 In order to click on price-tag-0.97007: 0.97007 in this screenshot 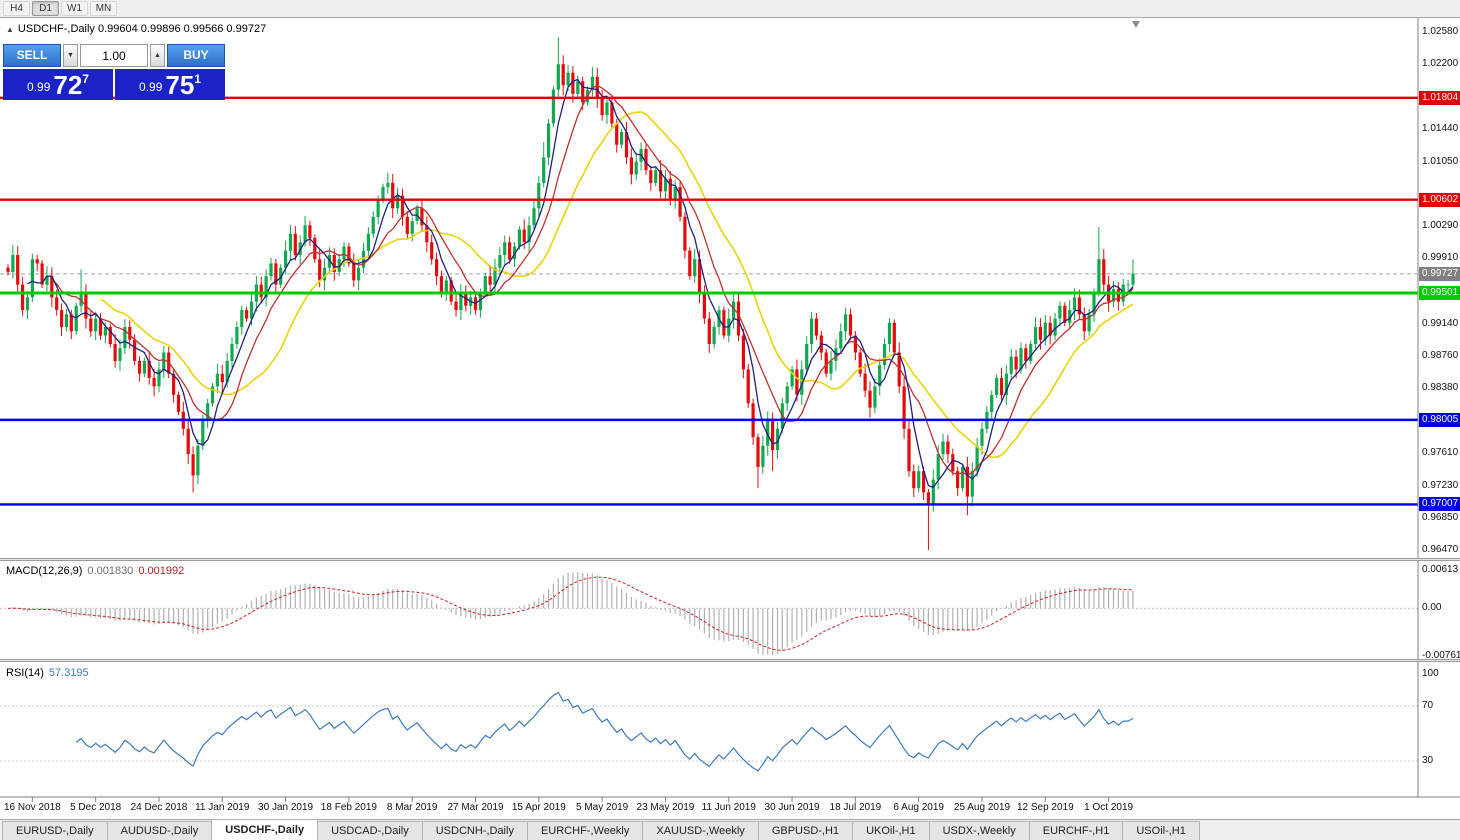, I will do `click(1439, 504)`.